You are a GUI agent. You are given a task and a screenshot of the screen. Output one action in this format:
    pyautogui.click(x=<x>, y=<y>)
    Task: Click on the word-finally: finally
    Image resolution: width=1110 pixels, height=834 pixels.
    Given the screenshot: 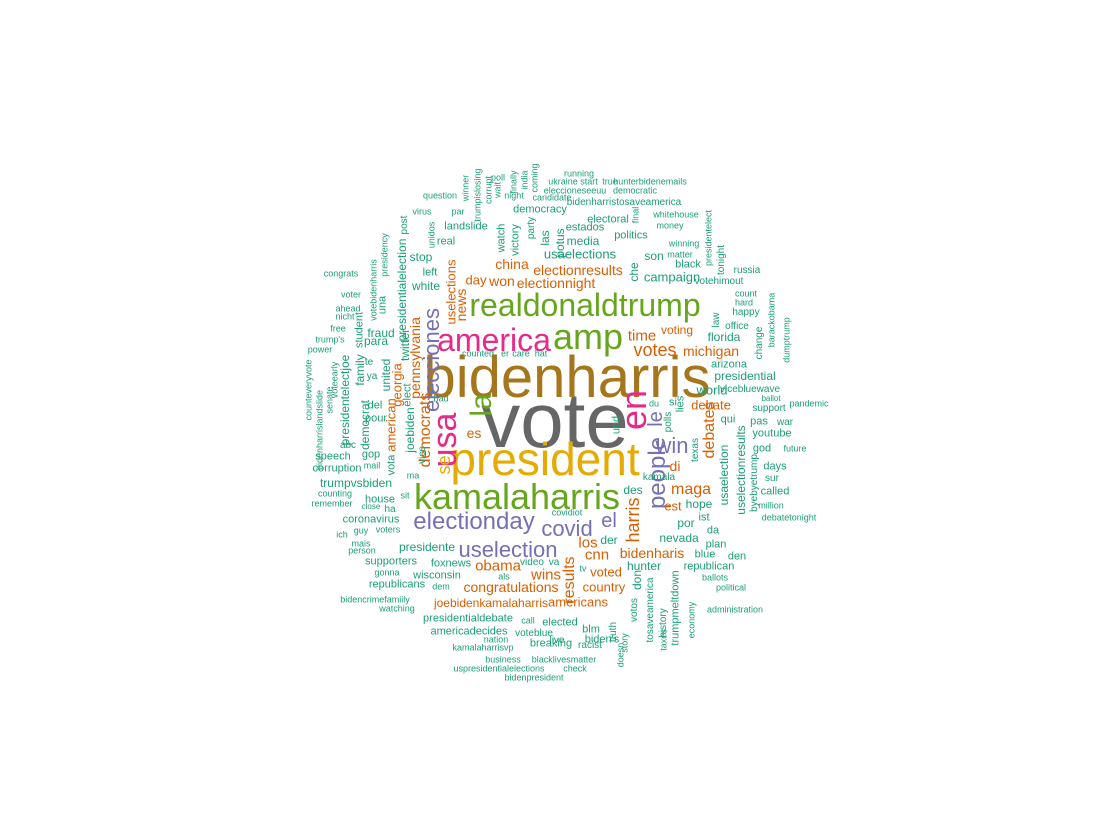 What is the action you would take?
    pyautogui.click(x=513, y=182)
    